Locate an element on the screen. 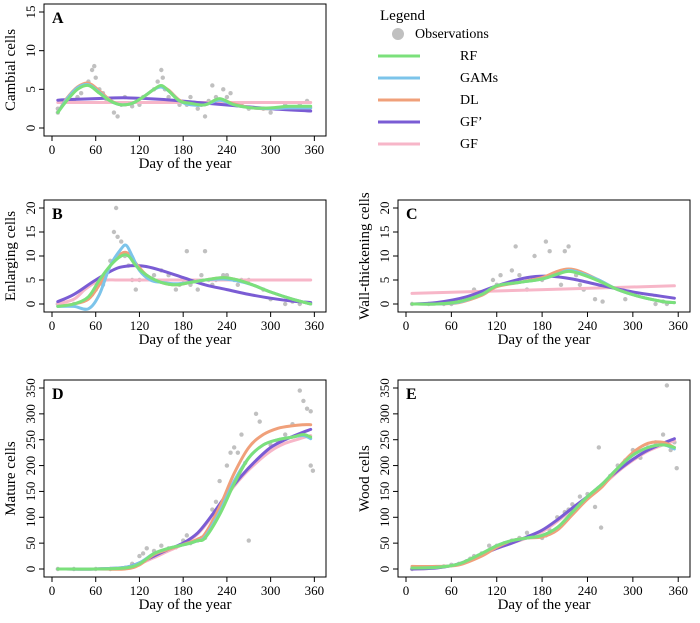 This screenshot has height=623, width=700. legend-label: GAMs is located at coordinates (479, 78).